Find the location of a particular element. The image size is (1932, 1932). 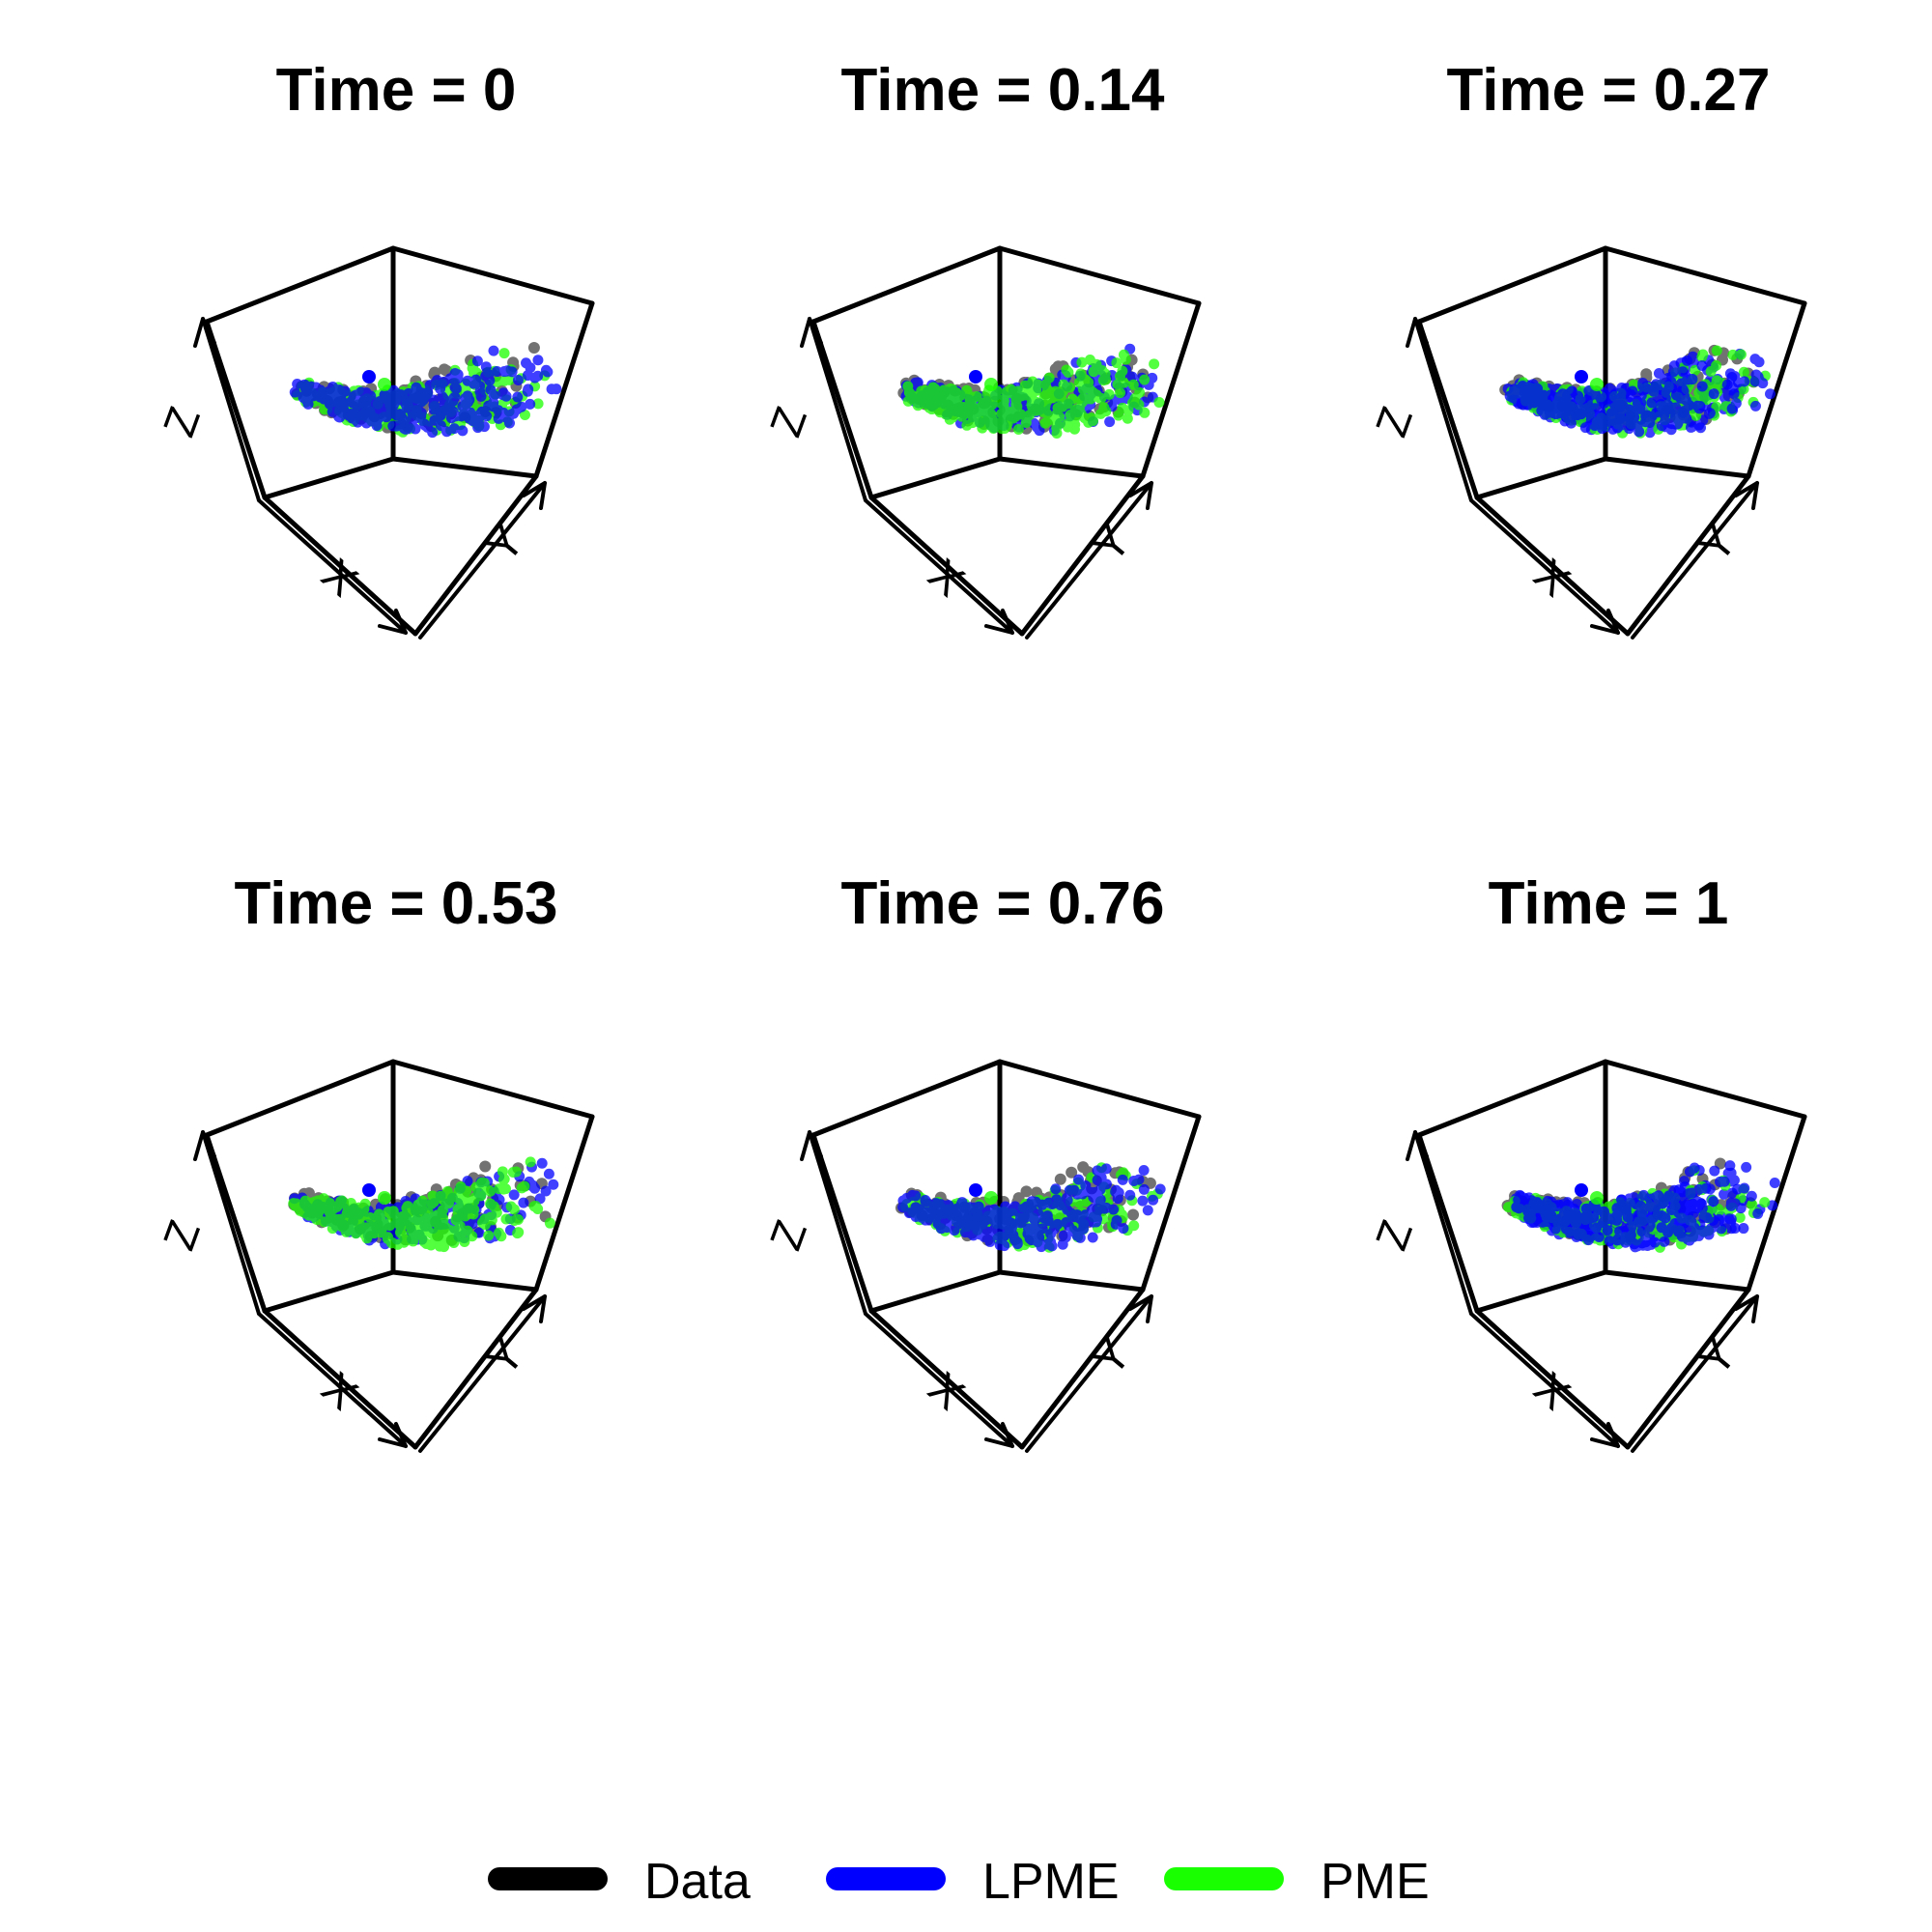

z-axis-arrowhead is located at coordinates (811, 1145).